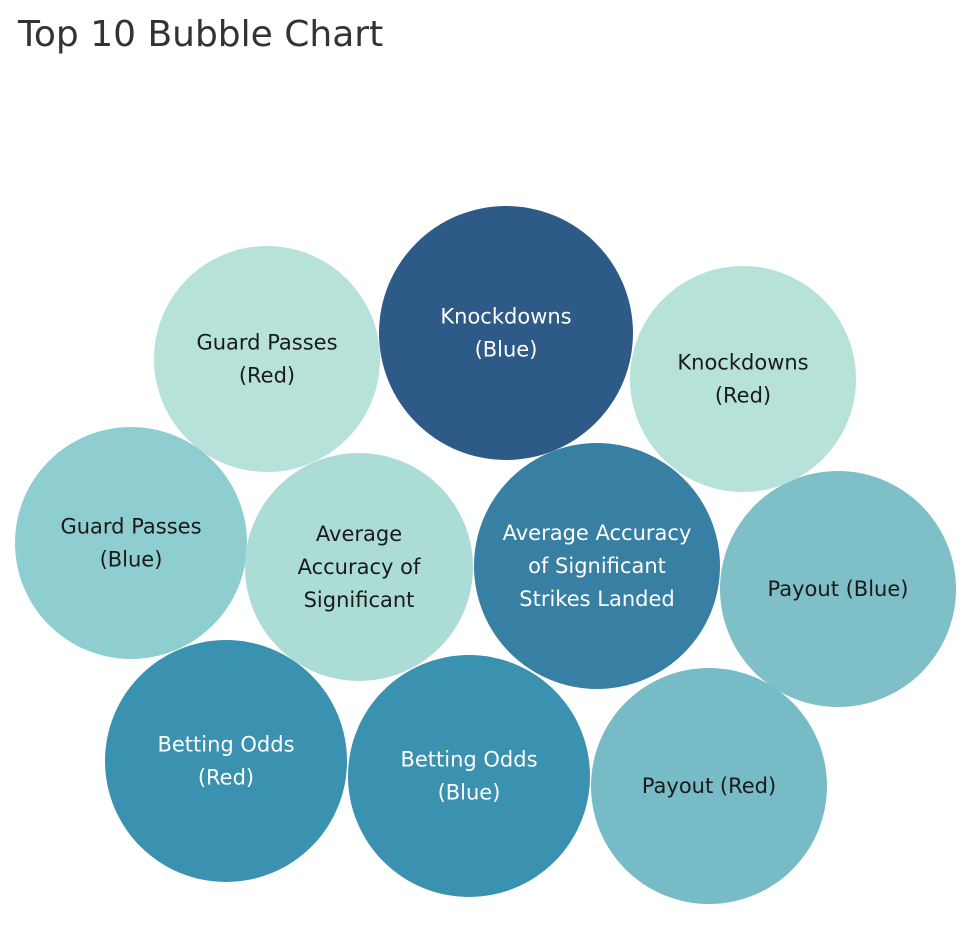 The image size is (977, 936). What do you see at coordinates (597, 533) in the screenshot?
I see `bubble-label: Average Accuracy` at bounding box center [597, 533].